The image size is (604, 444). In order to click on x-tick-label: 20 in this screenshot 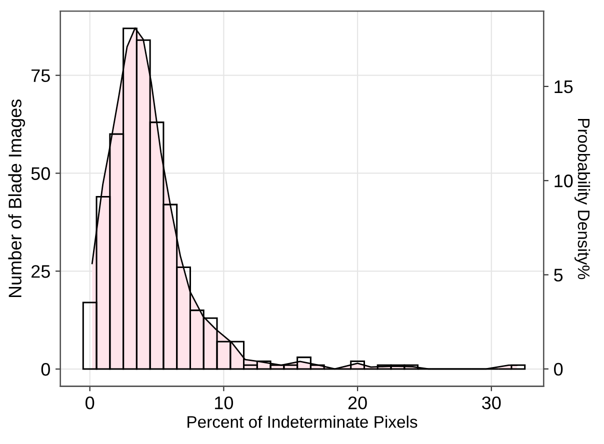, I will do `click(357, 403)`.